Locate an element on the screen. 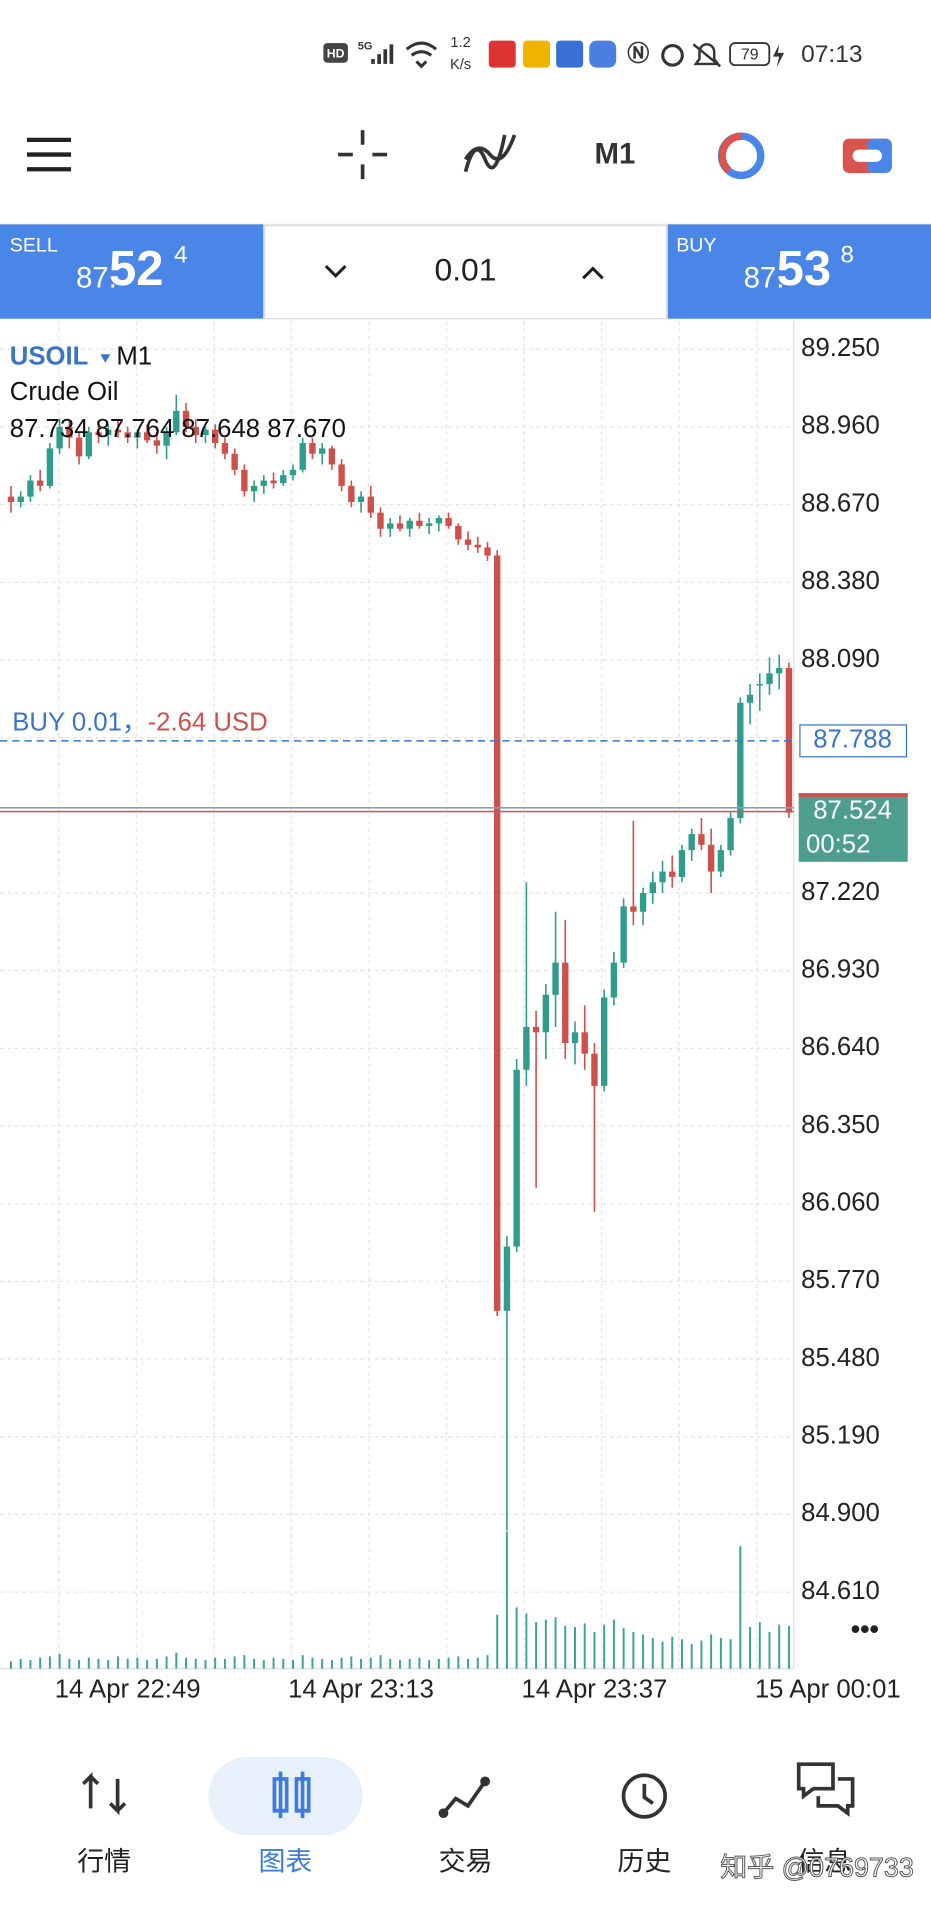  volume: 0.01 is located at coordinates (466, 270).